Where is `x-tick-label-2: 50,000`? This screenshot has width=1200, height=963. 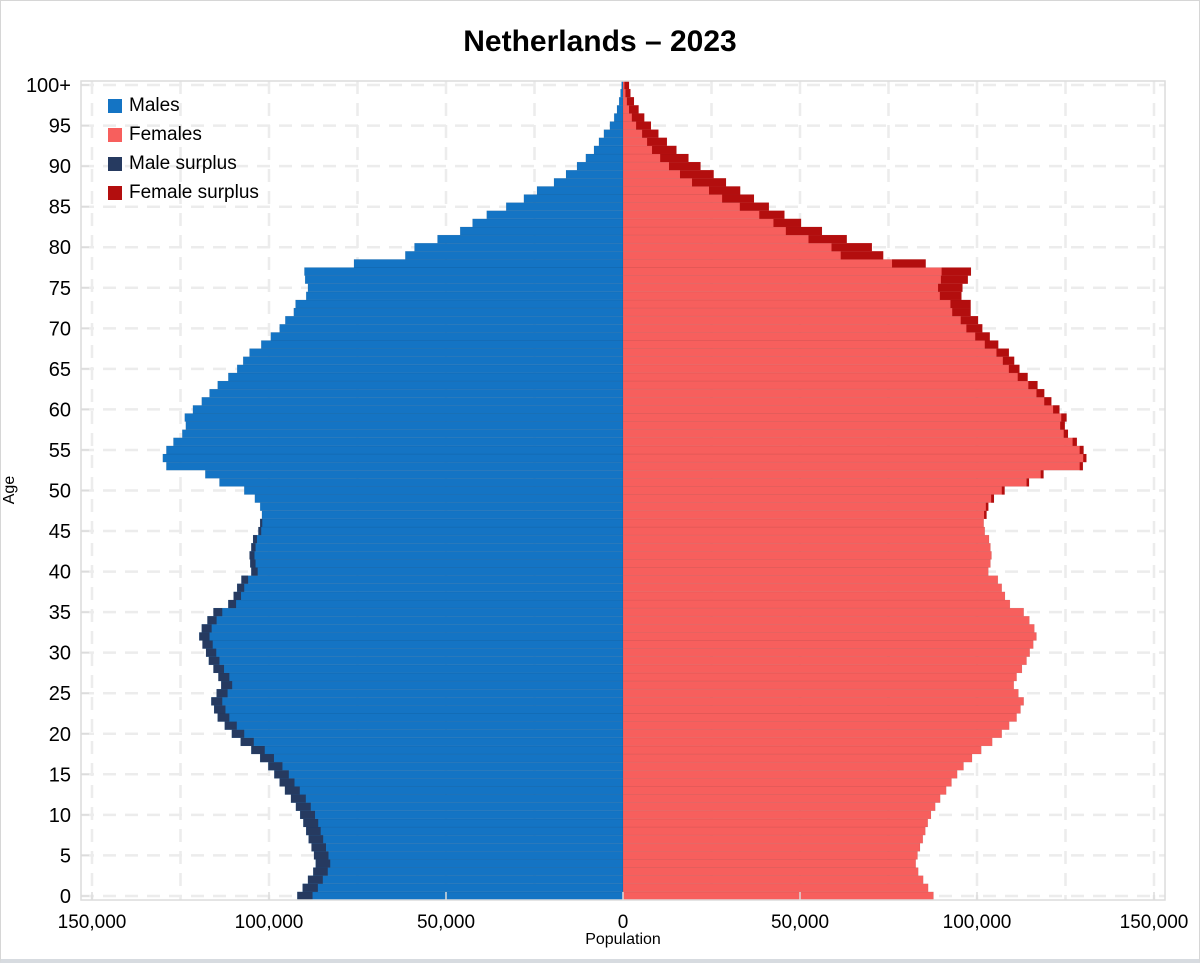
x-tick-label-2: 50,000 is located at coordinates (446, 922).